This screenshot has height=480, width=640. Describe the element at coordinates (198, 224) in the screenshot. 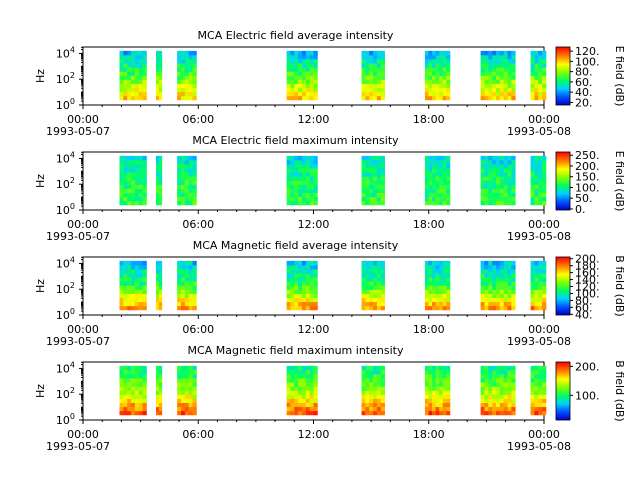

I see `x-tick-time-label: 06:00` at that location.